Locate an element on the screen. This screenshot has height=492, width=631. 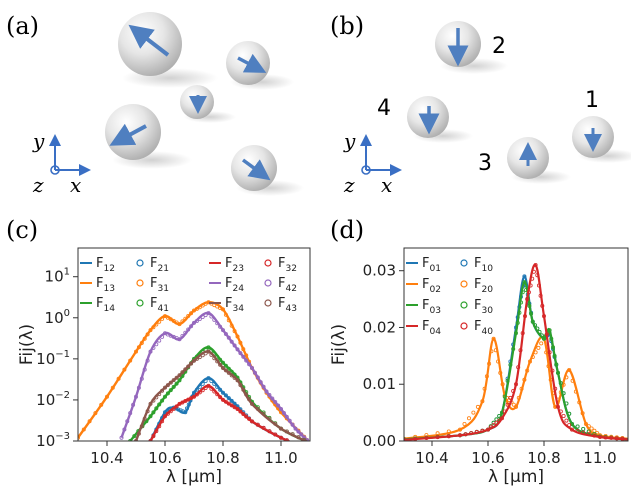
legend-label: F21 is located at coordinates (159, 265).